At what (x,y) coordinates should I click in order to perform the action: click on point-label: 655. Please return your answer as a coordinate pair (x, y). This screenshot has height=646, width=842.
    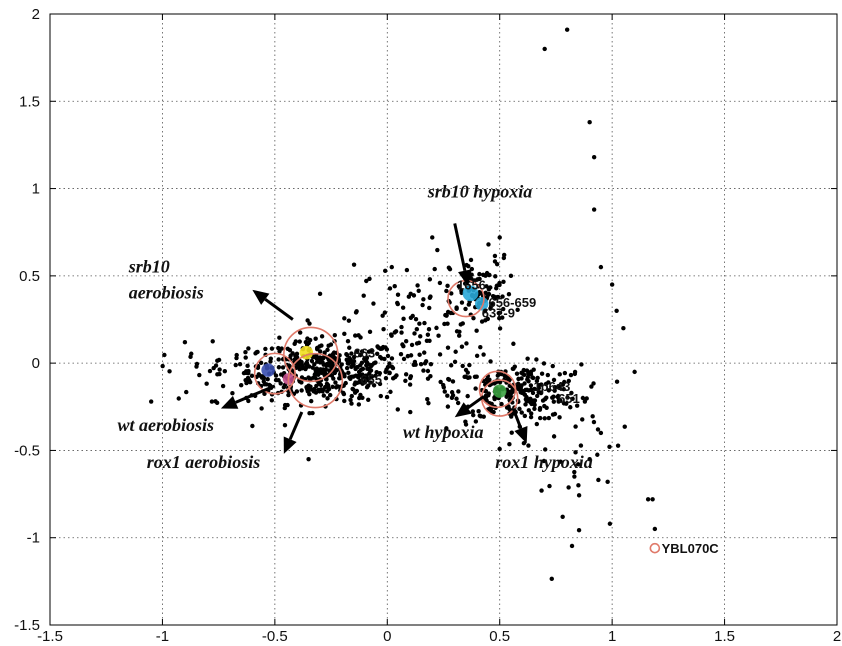
    Looking at the image, I should click on (371, 379).